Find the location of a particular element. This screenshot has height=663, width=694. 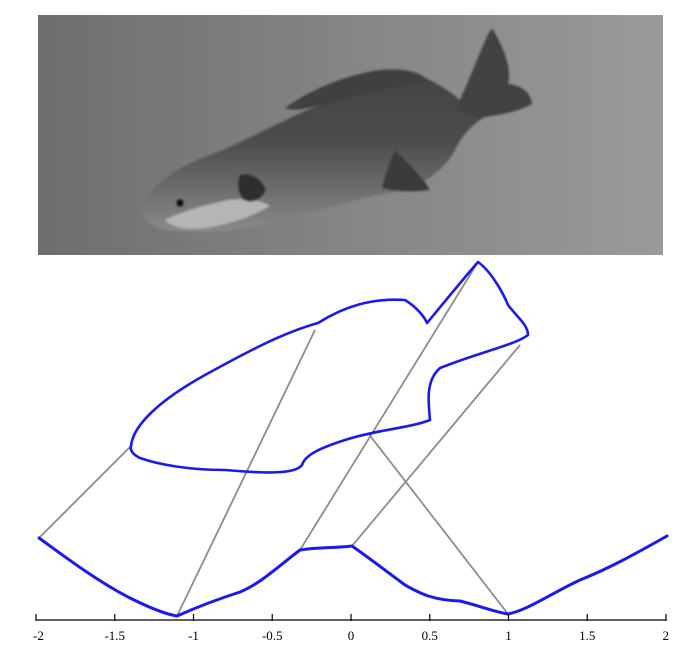

x-tick-label: 2 is located at coordinates (666, 635).